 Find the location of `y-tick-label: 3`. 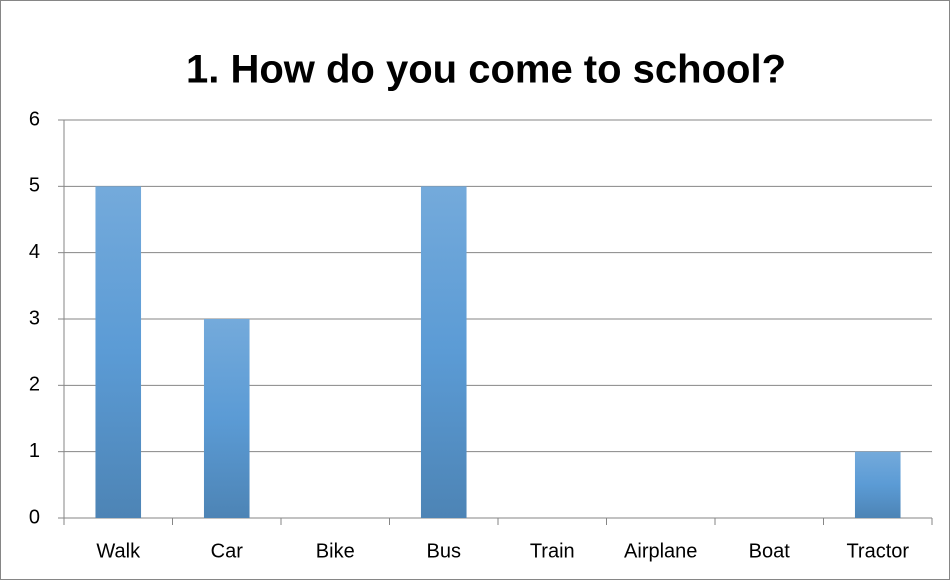

y-tick-label: 3 is located at coordinates (34, 318).